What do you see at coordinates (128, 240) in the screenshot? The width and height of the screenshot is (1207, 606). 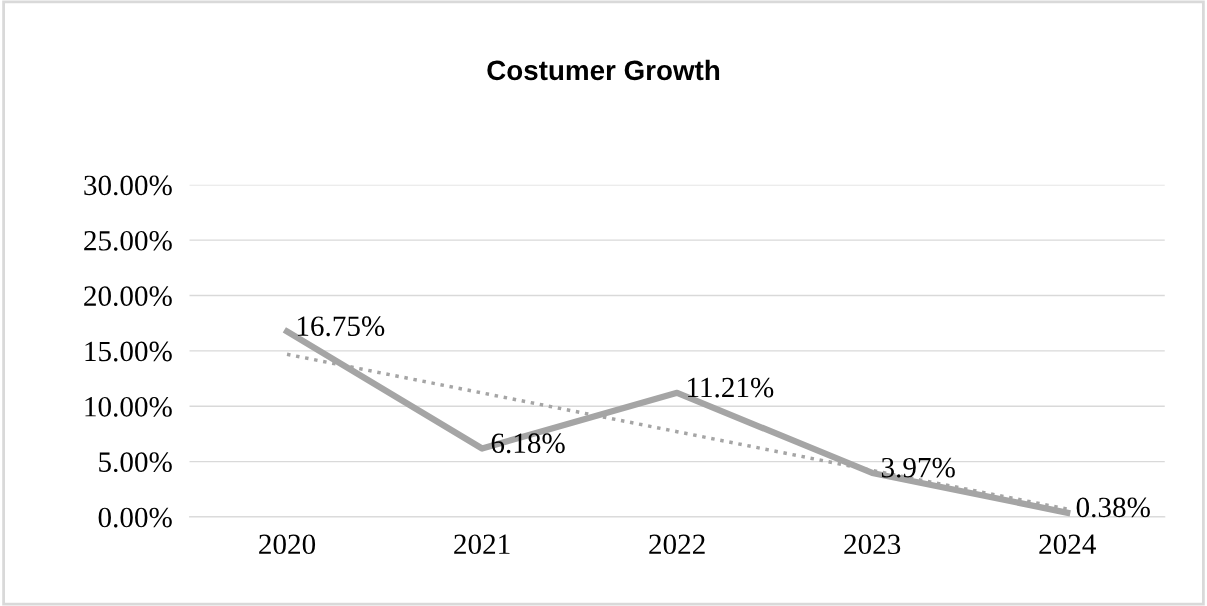 I see `y-tick-label: 25.00%` at bounding box center [128, 240].